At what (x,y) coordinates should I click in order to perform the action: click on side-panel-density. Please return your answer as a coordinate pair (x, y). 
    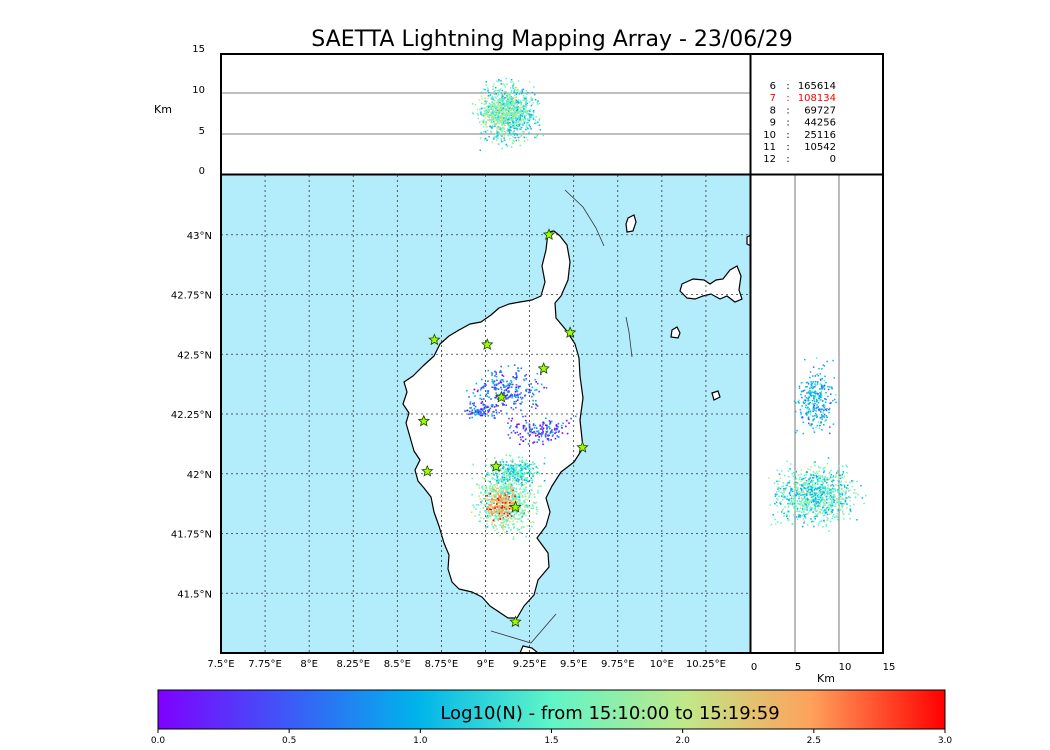
    Looking at the image, I should click on (817, 444).